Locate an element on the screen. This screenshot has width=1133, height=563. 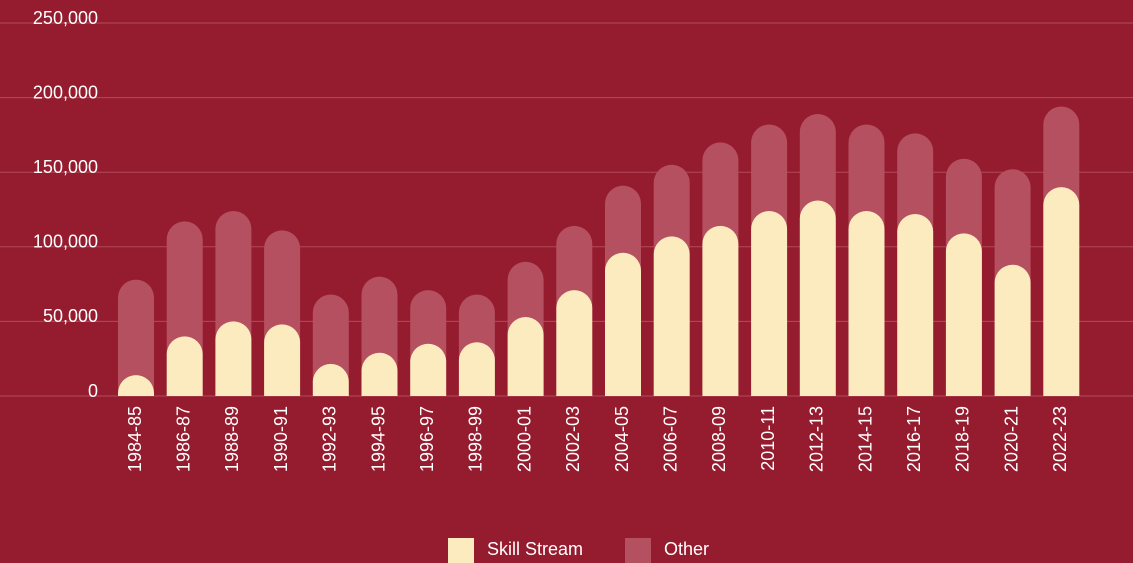
legend-label: Skill Stream is located at coordinates (535, 549).